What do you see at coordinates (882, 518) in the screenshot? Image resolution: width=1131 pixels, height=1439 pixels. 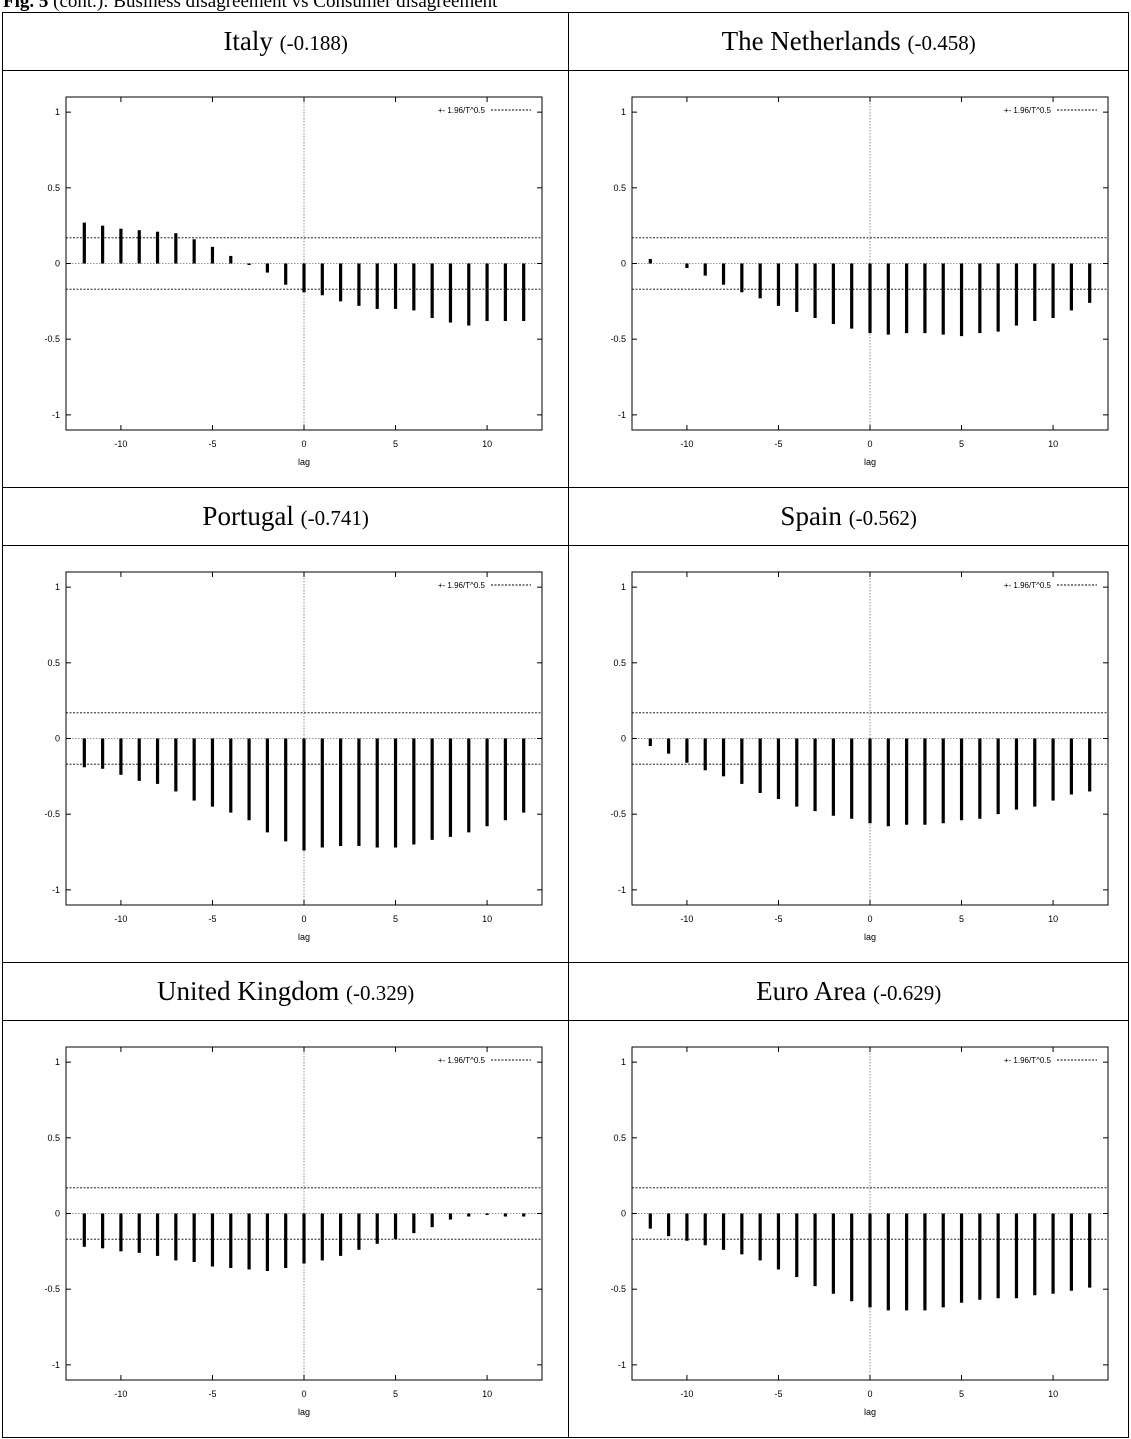 I see `correlation-value: (-0.562)` at bounding box center [882, 518].